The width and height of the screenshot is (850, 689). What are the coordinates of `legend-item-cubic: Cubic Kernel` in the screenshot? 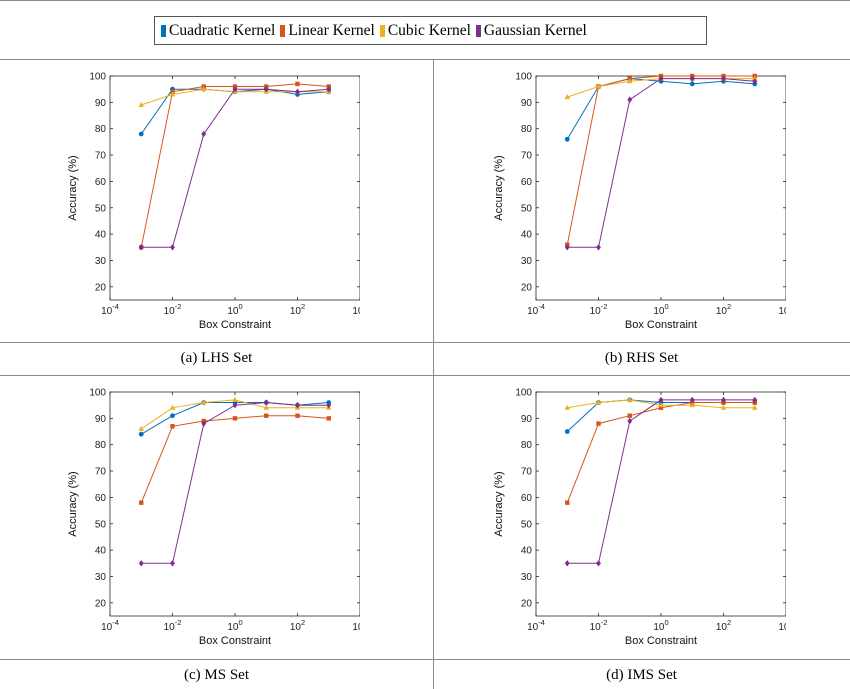 It's located at (425, 30).